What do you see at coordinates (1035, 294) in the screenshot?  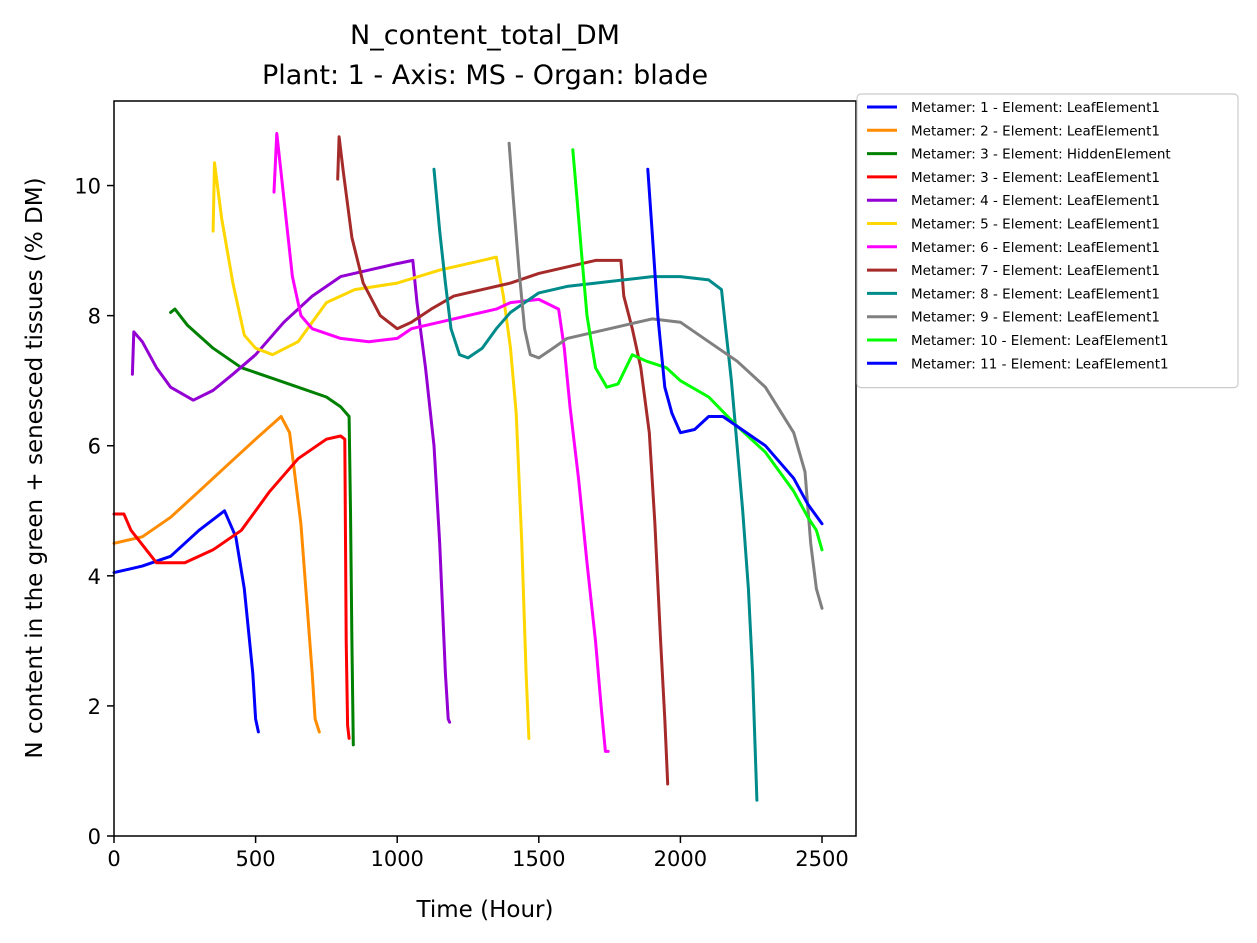 I see `legend-entry-9: Metamer: 8 - Element: LeafElement1` at bounding box center [1035, 294].